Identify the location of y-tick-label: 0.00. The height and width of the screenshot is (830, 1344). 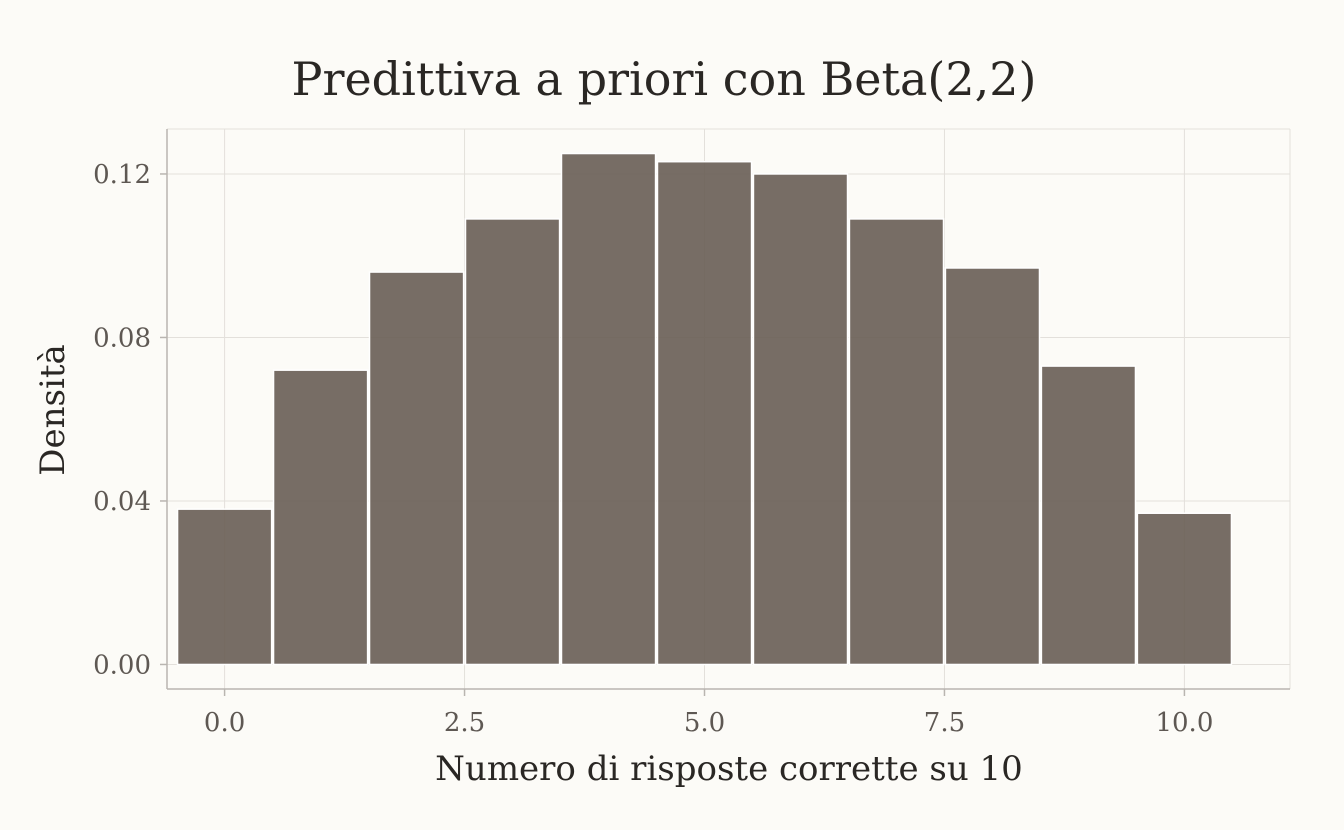
(122, 665).